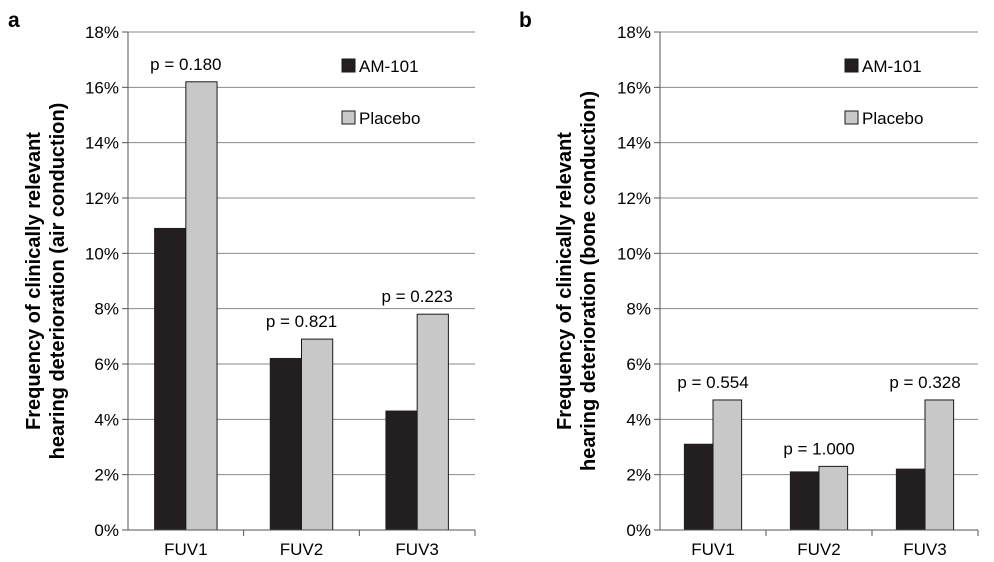 The image size is (994, 562). I want to click on panel-label: a, so click(14, 20).